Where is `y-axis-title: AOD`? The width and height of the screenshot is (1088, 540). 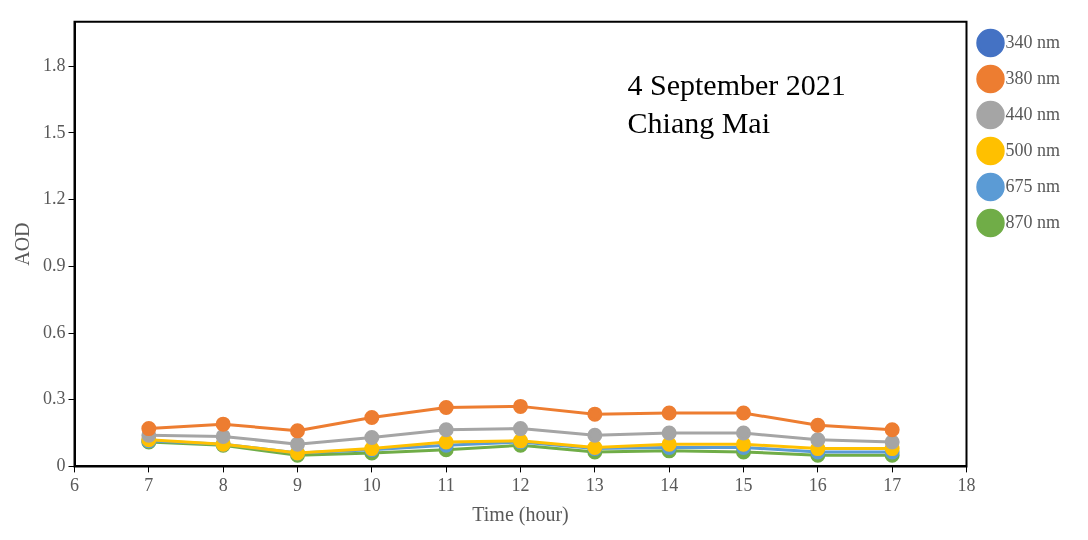
y-axis-title: AOD is located at coordinates (22, 244).